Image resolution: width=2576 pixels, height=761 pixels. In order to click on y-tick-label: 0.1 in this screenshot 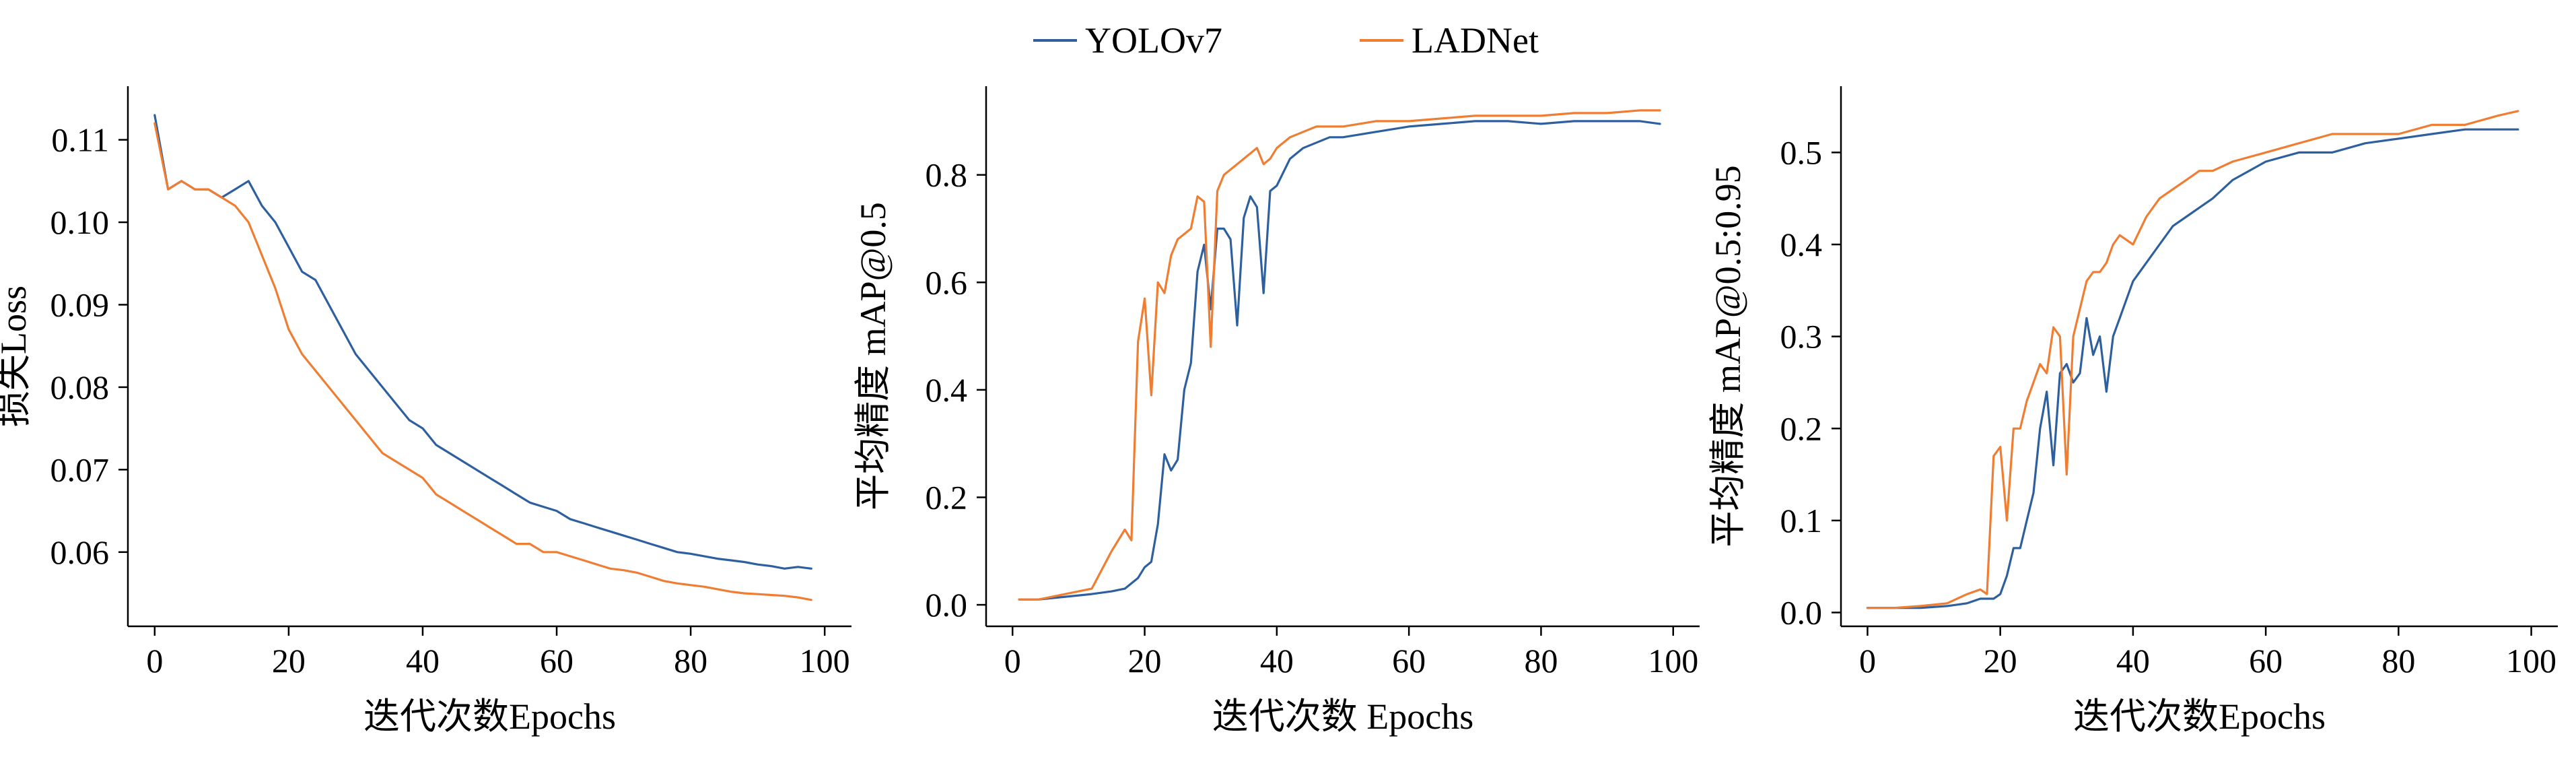, I will do `click(1801, 520)`.